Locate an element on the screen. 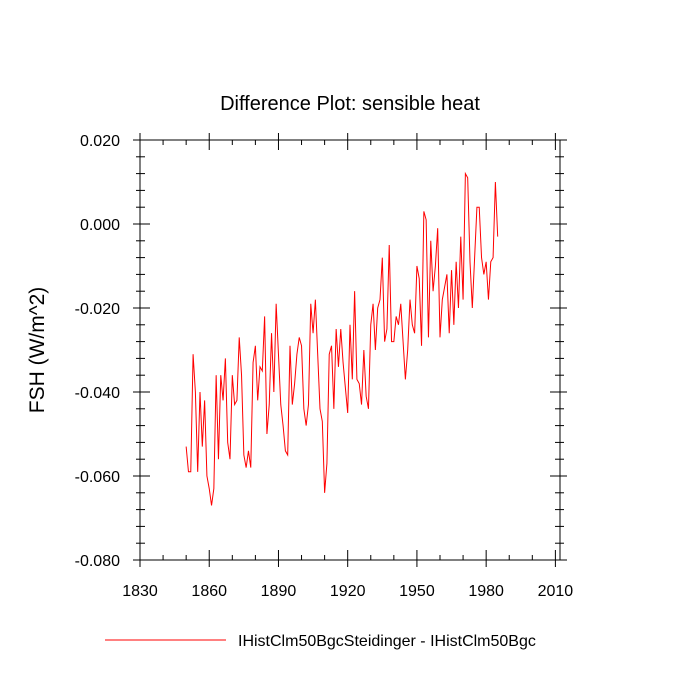 This screenshot has height=700, width=700. x-tick-labels: 1830 1860 1890 1920 1950 1980 2010 is located at coordinates (347, 591).